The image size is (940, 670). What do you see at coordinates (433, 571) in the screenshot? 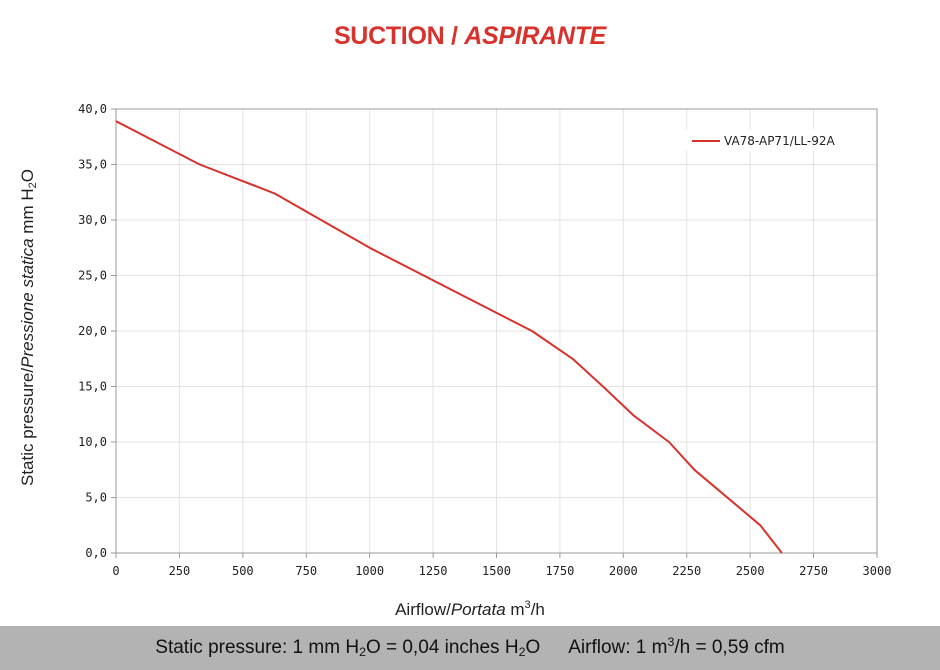
I see `x-tick-label: 1250` at bounding box center [433, 571].